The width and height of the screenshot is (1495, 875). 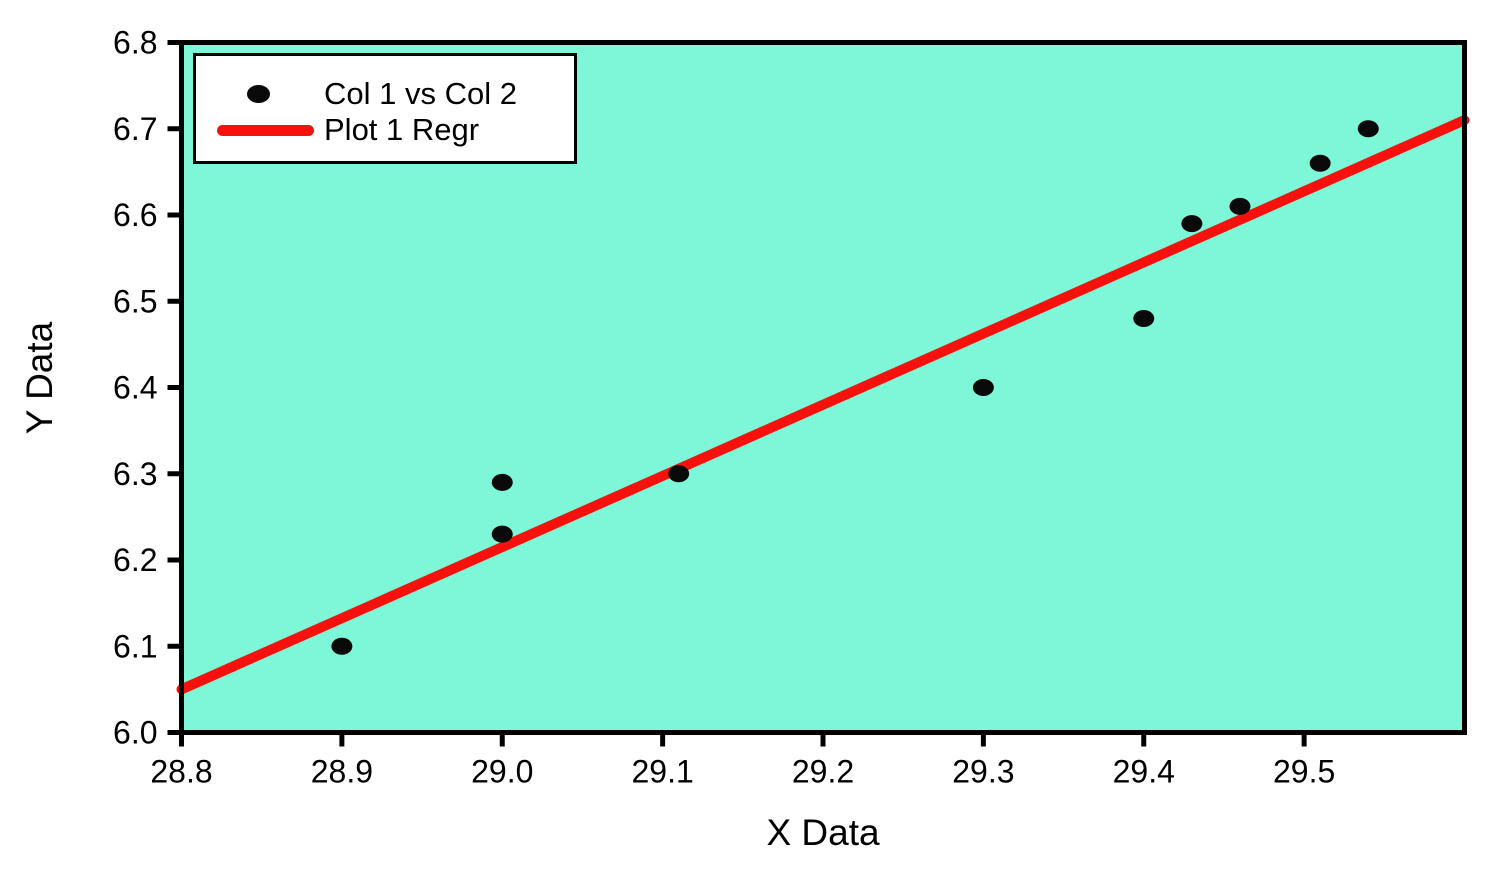 What do you see at coordinates (342, 772) in the screenshot?
I see `x-tick-label: 28.9` at bounding box center [342, 772].